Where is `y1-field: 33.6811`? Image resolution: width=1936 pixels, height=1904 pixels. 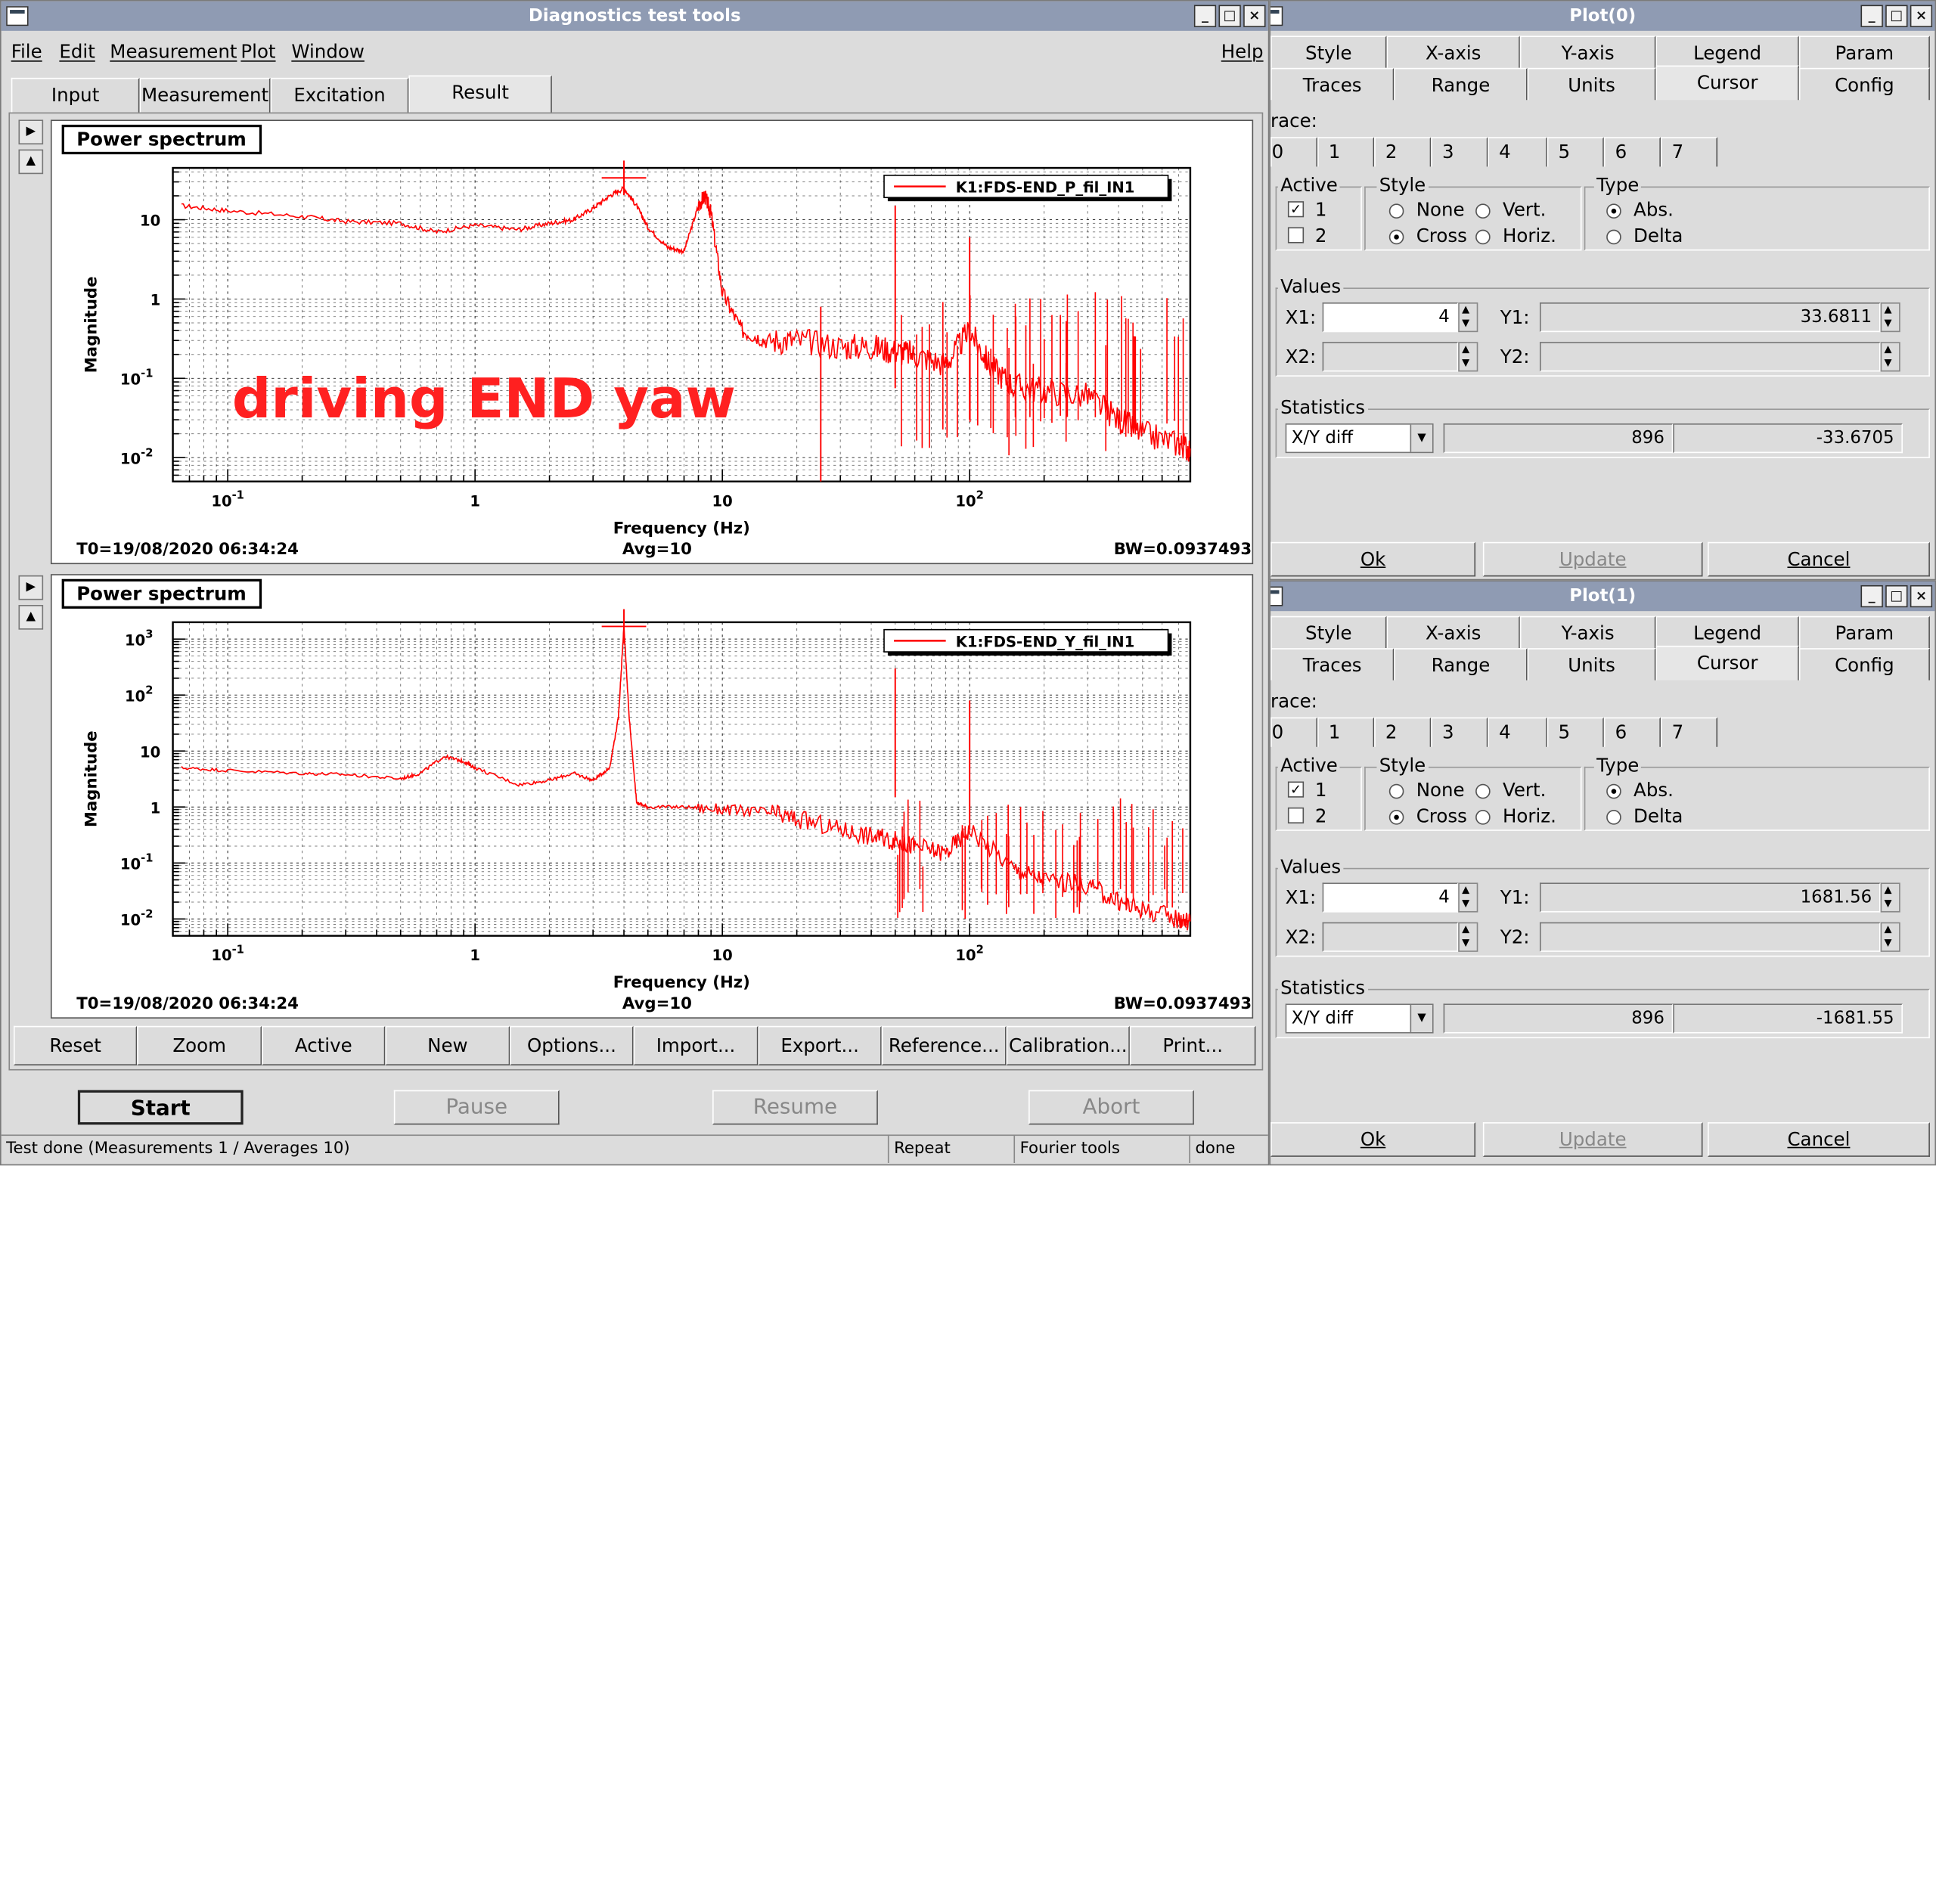
y1-field: 33.6811 is located at coordinates (1710, 317).